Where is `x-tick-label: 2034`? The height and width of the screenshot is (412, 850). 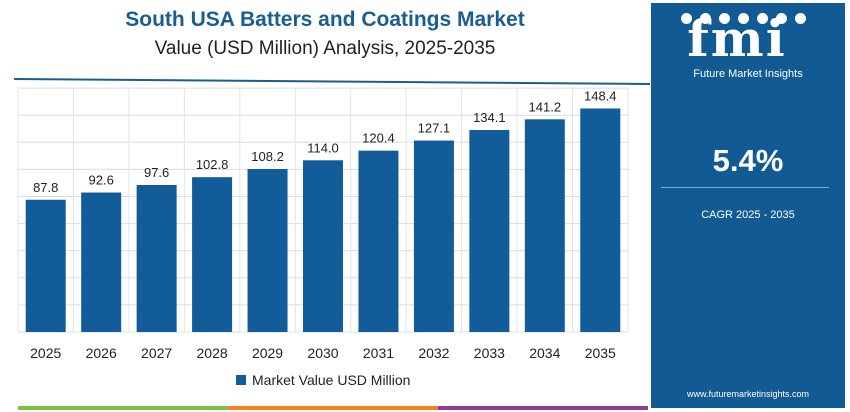
x-tick-label: 2034 is located at coordinates (544, 353).